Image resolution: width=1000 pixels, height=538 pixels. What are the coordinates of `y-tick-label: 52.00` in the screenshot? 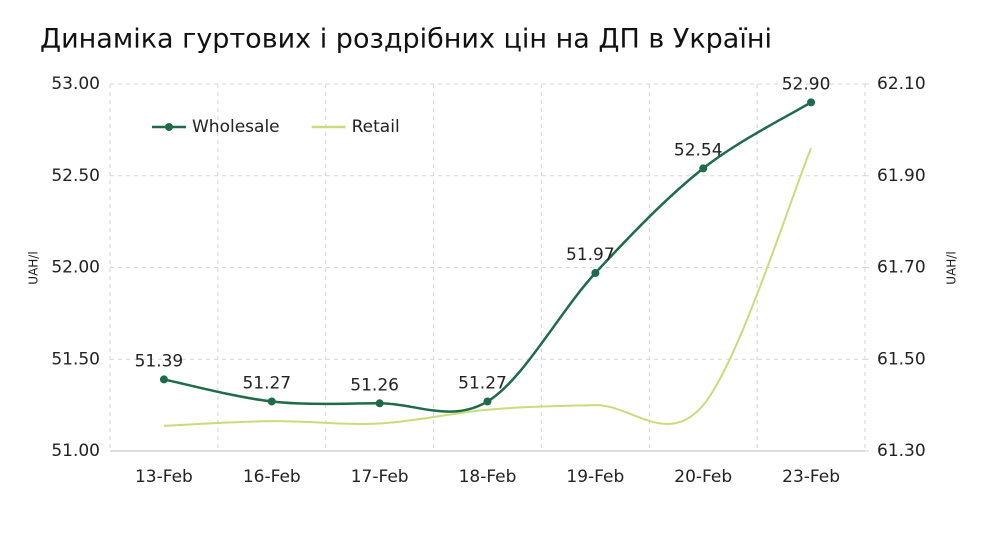 It's located at (75, 268).